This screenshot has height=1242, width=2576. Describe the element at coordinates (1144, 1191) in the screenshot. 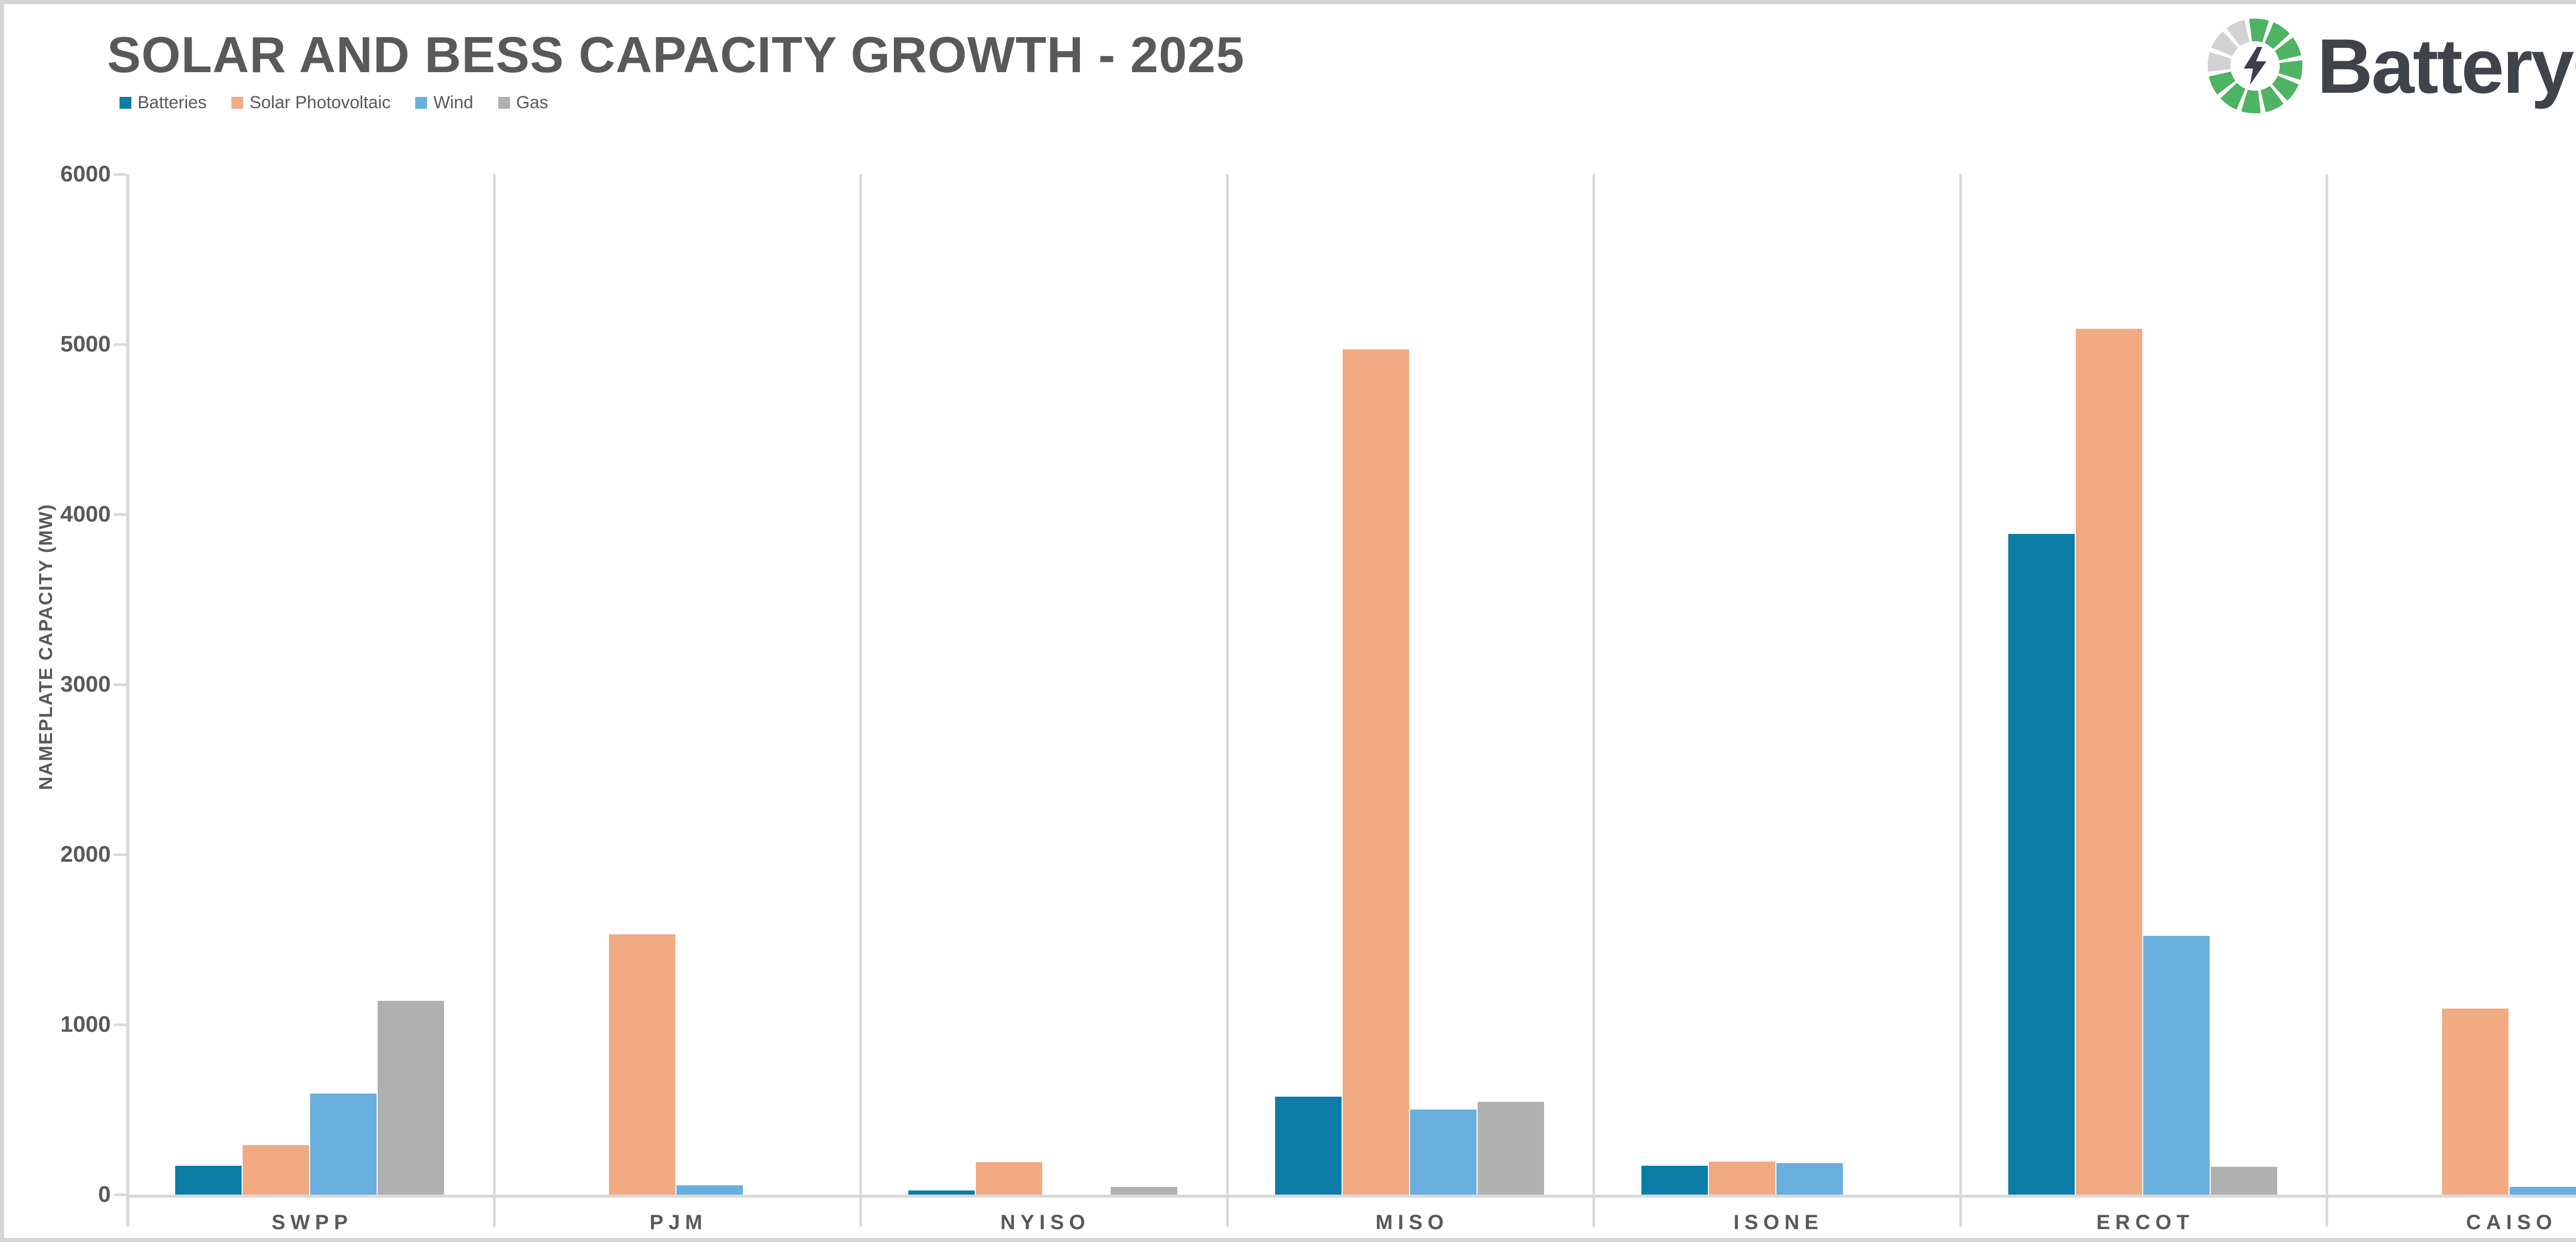

I see `bar-nyiso-gas` at that location.